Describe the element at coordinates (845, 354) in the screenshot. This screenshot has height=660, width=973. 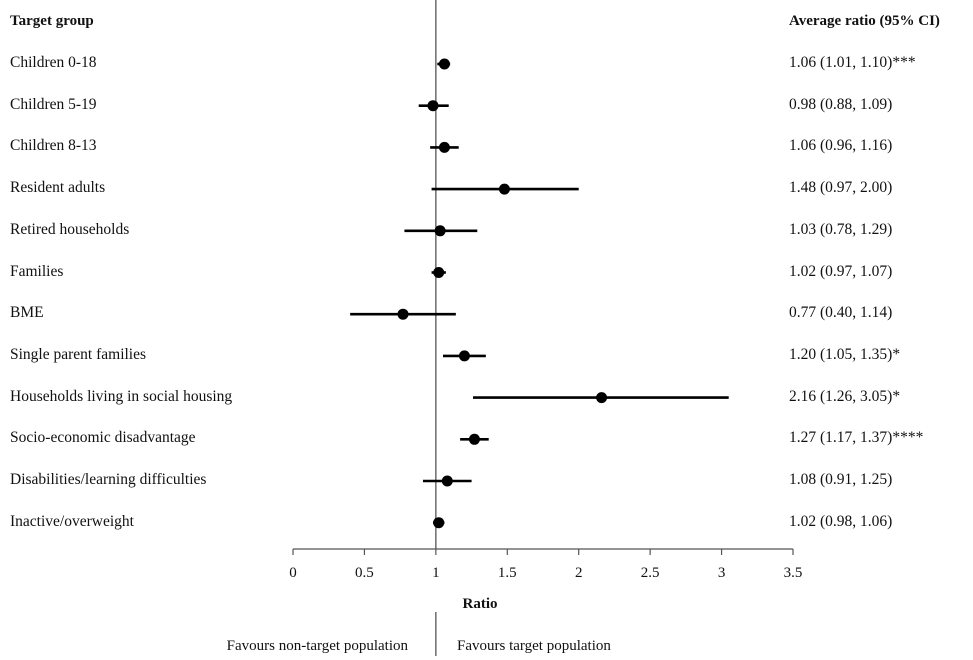
I see `average-ratio-value: 1.20 (1.05, 1.35)*` at that location.